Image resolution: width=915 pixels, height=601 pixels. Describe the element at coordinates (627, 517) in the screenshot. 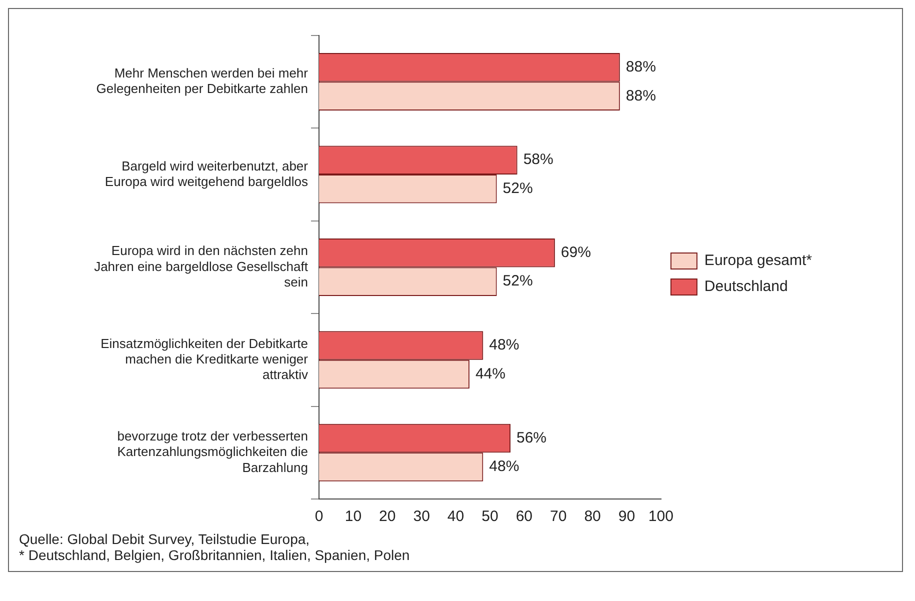

I see `x-tick-label: 90` at that location.